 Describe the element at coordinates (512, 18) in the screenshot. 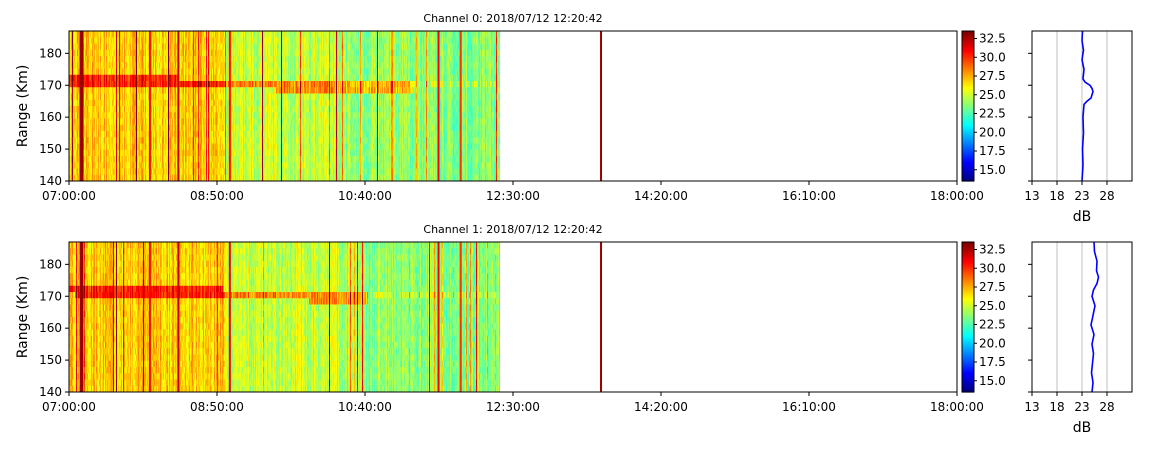

I see `chart-title: Channel 0: 2018/07/12 12:20:42` at that location.